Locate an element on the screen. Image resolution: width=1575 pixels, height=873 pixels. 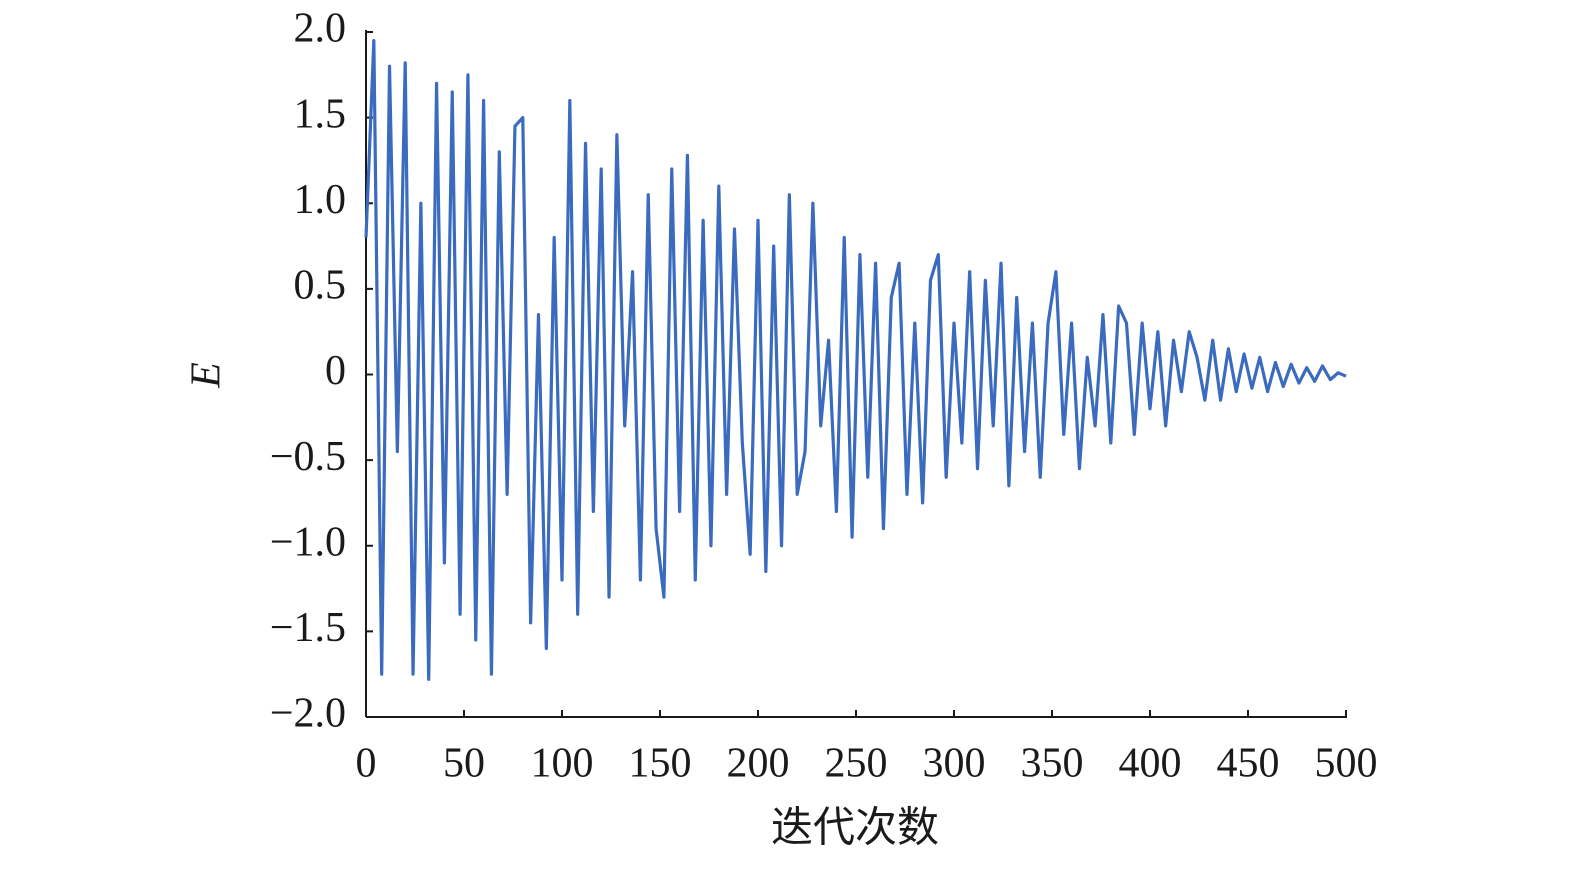
y-tick-label: −2.0 is located at coordinates (308, 714).